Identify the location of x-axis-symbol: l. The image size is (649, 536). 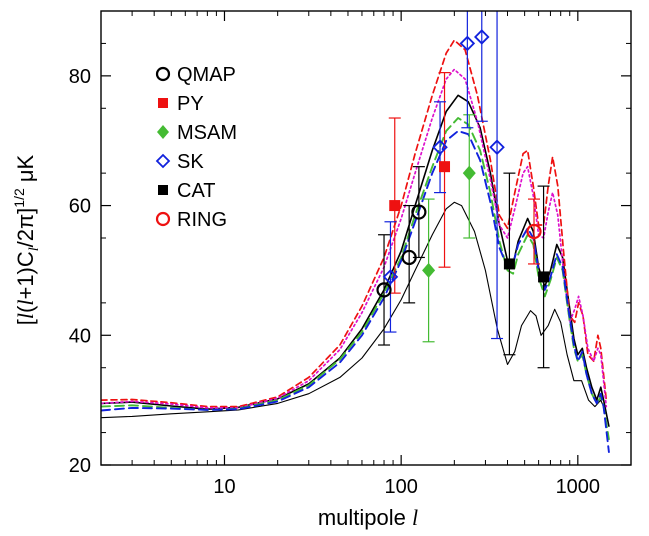
(415, 517).